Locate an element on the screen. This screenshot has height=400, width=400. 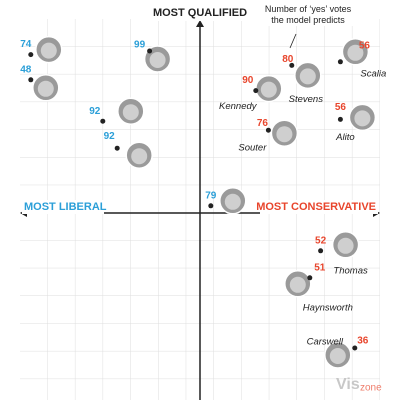
vote-label: 90 is located at coordinates (248, 80).